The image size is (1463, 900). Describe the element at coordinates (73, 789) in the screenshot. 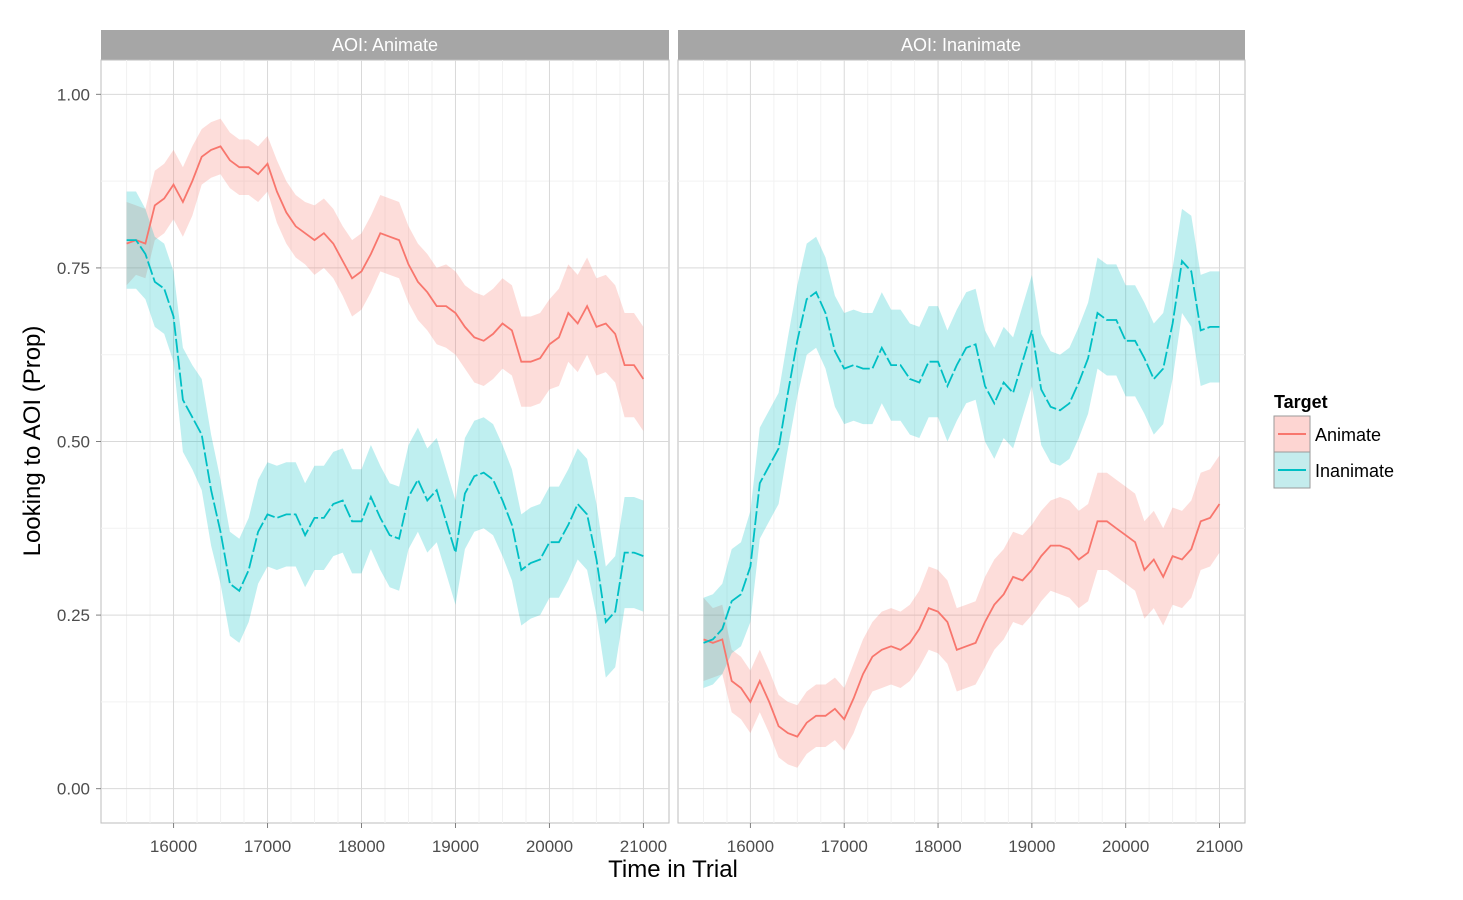

I see `y-tick-label: 0.00` at that location.